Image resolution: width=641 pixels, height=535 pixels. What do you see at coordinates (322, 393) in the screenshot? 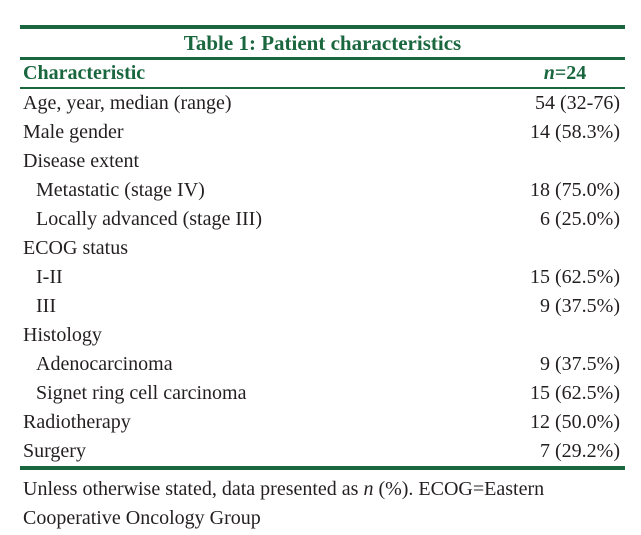
I see `table-row: Signet ring cell carcinoma 15 (62.5%)` at bounding box center [322, 393].